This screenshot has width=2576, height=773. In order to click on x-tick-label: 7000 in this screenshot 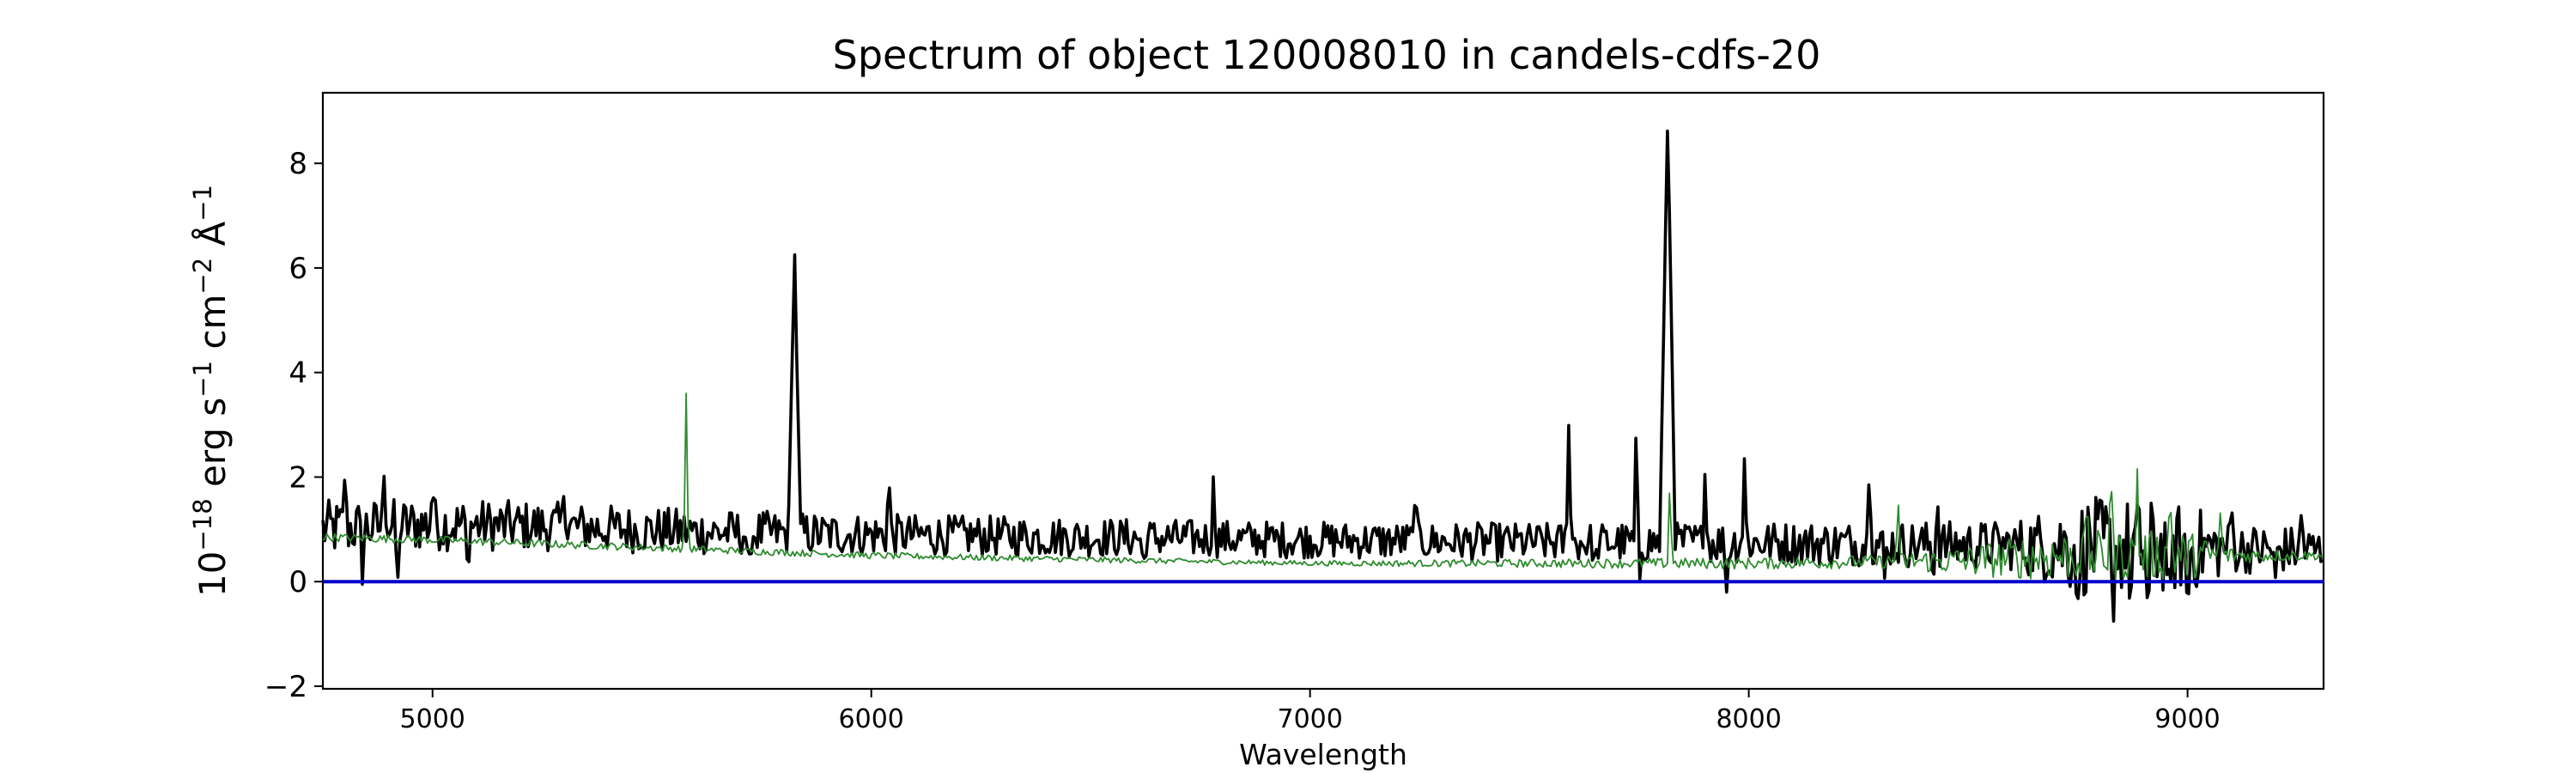, I will do `click(1309, 719)`.